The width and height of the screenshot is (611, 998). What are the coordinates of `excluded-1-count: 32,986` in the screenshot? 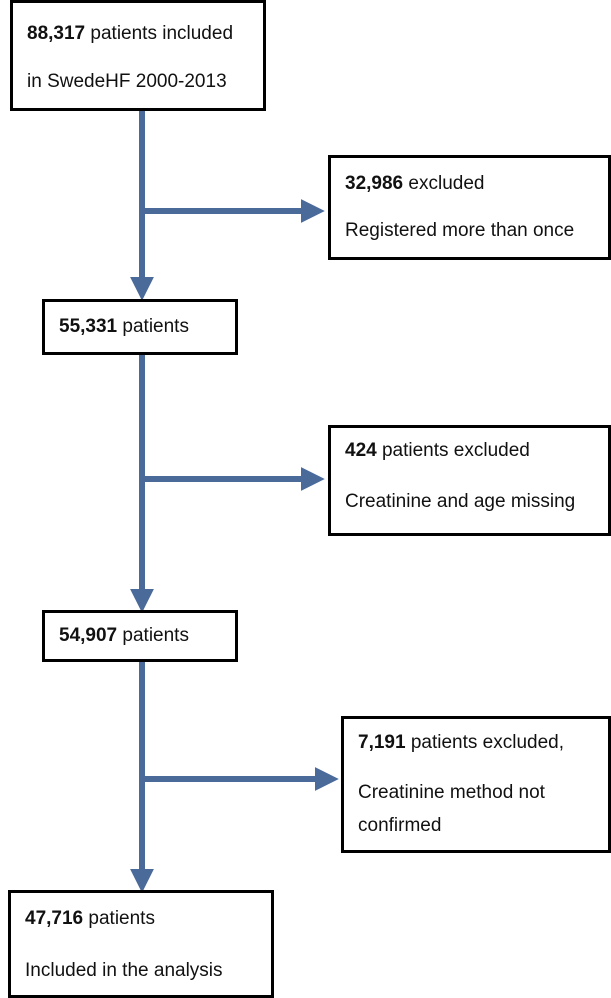 It's located at (374, 183).